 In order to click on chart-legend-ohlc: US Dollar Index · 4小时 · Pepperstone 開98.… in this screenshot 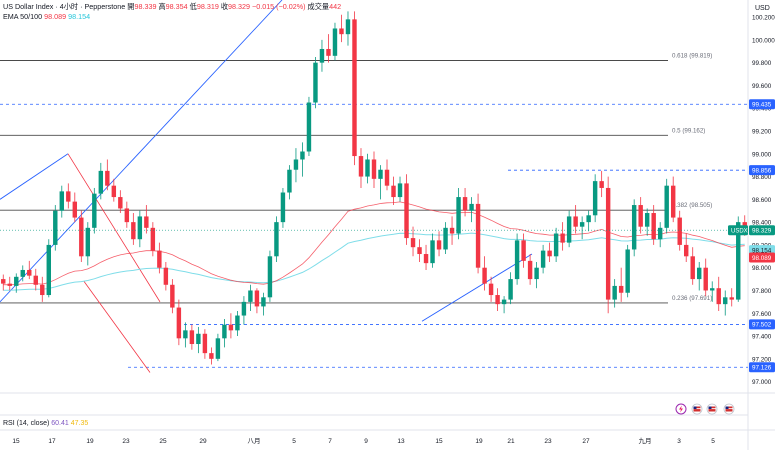, I will do `click(172, 7)`.